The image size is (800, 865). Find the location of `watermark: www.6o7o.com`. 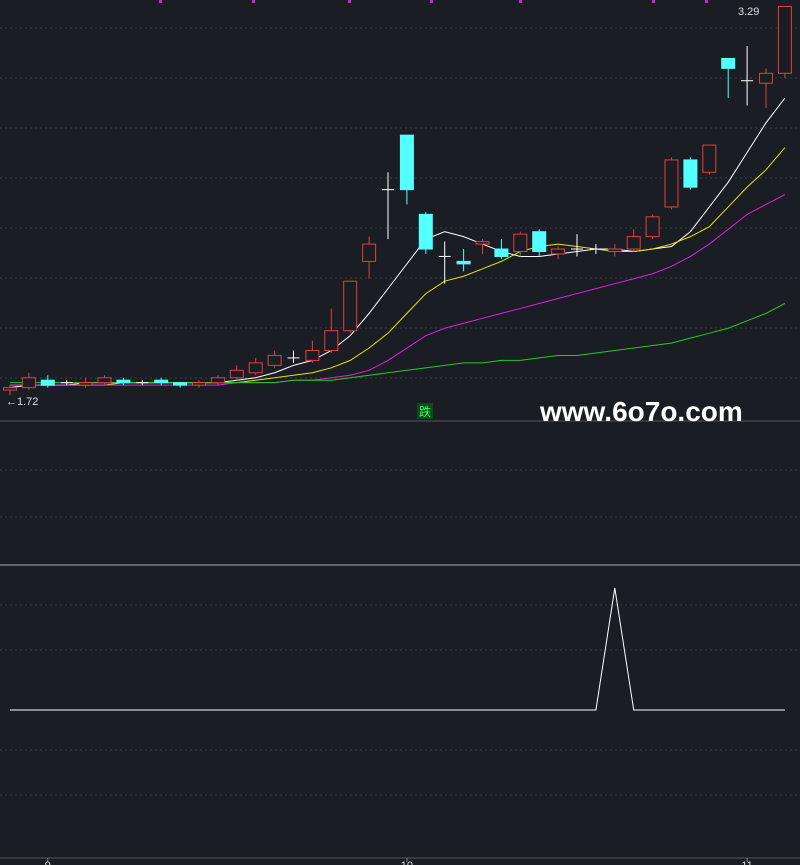

watermark: www.6o7o.com is located at coordinates (641, 411).